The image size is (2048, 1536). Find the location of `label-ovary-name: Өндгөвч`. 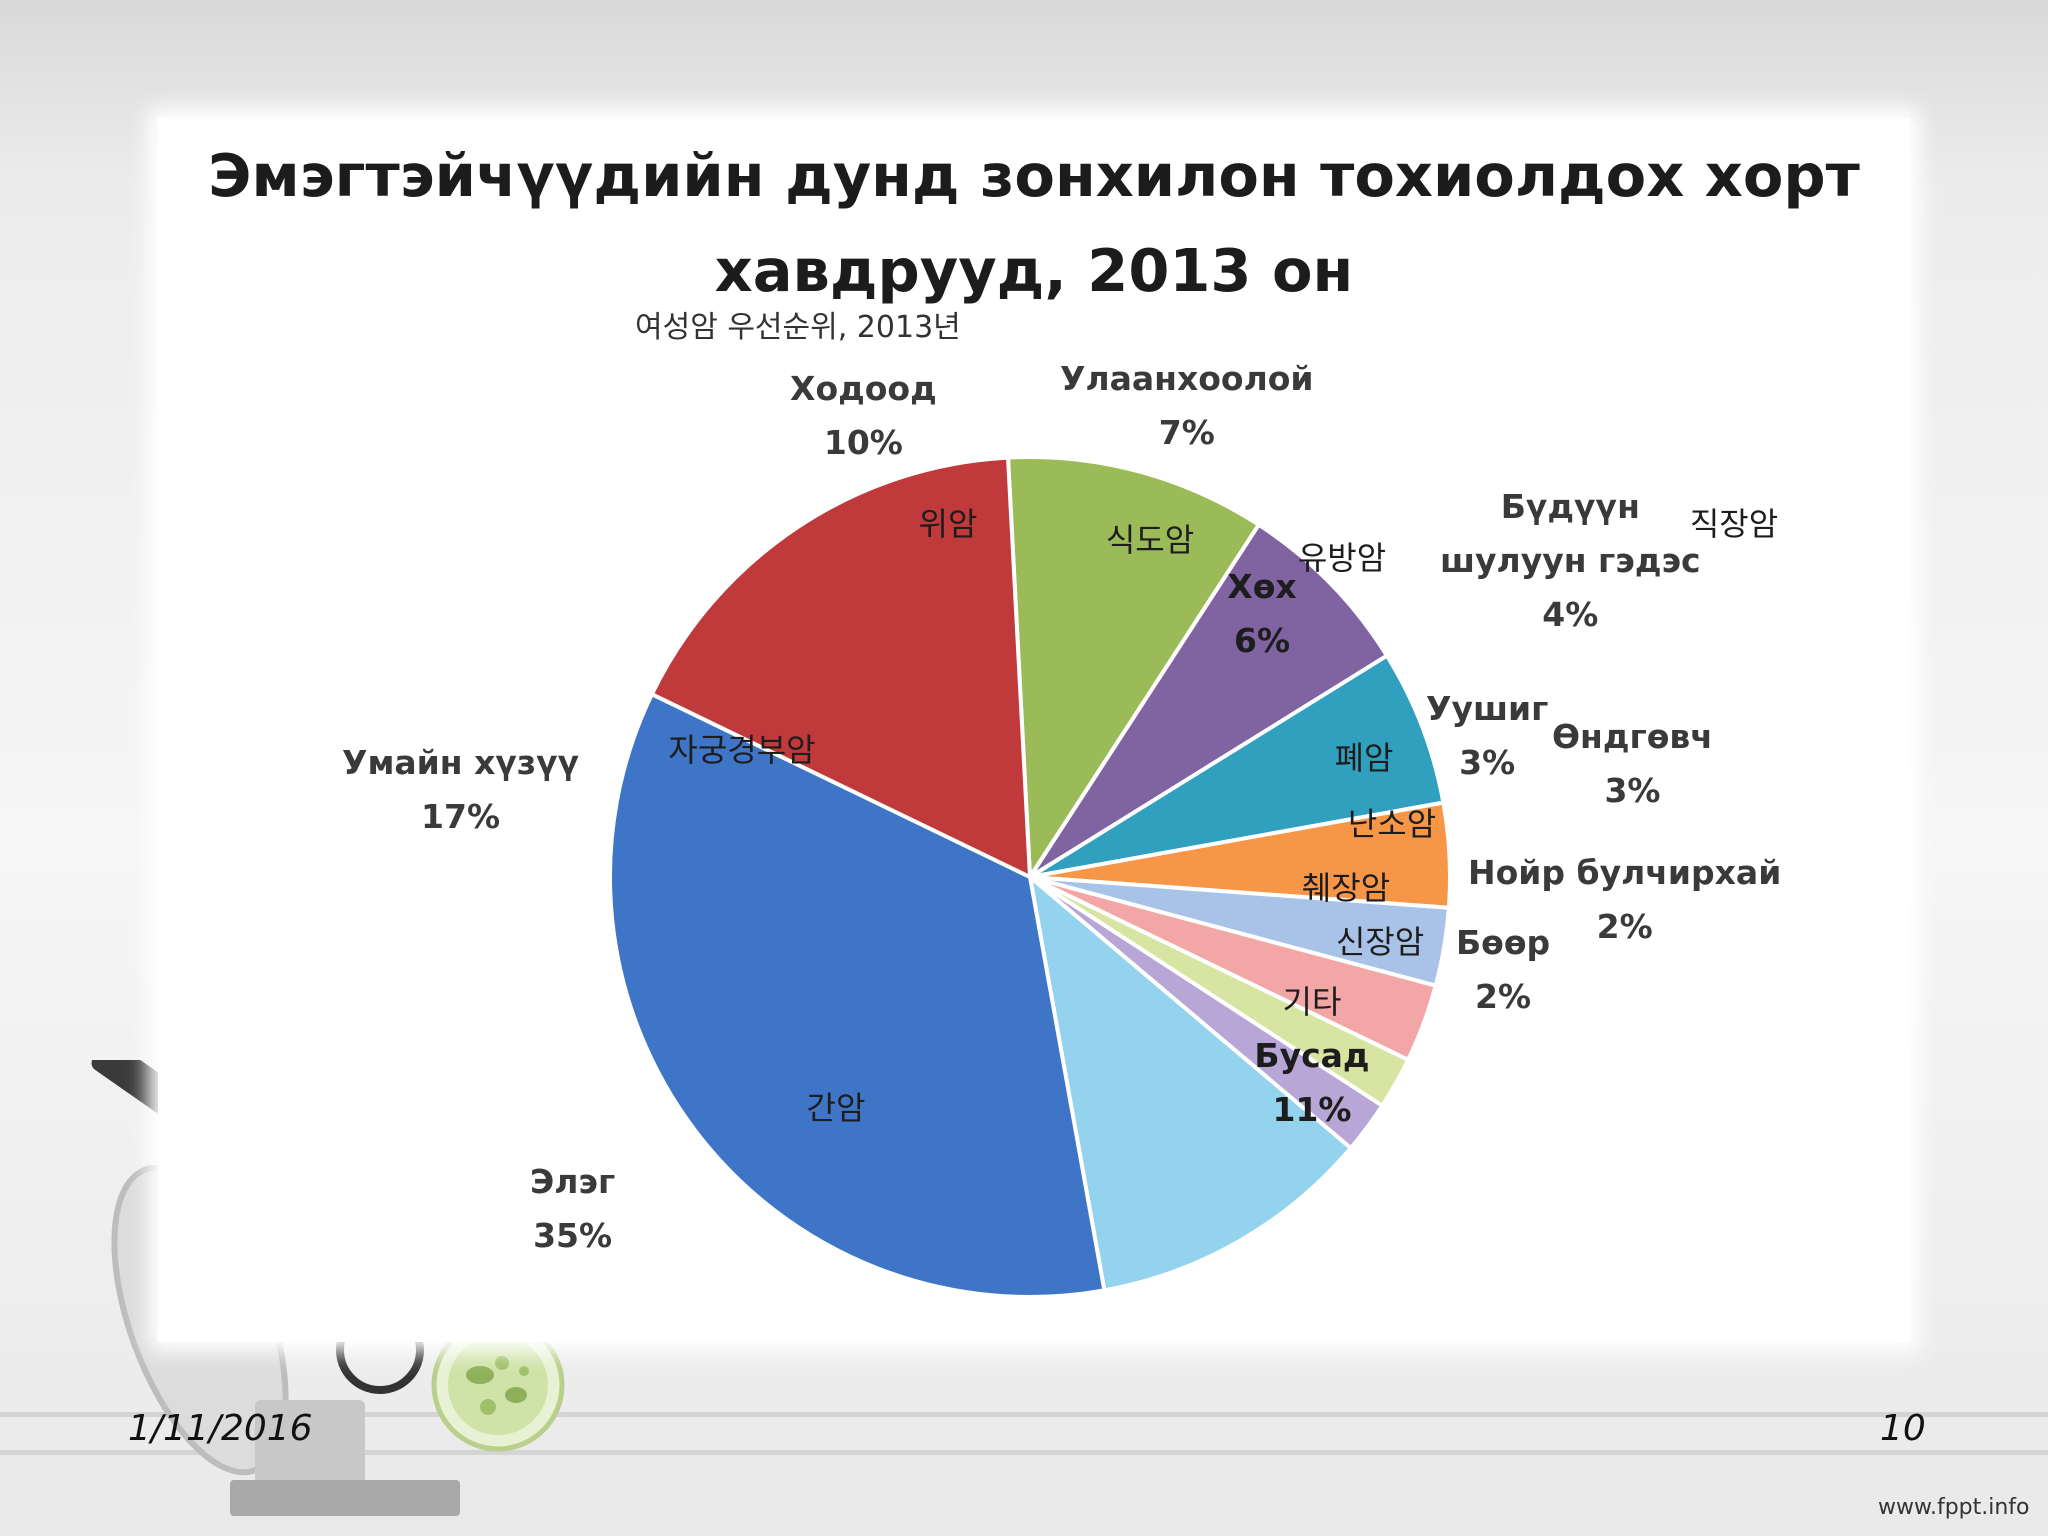

label-ovary-name: Өндгөвч is located at coordinates (1632, 736).